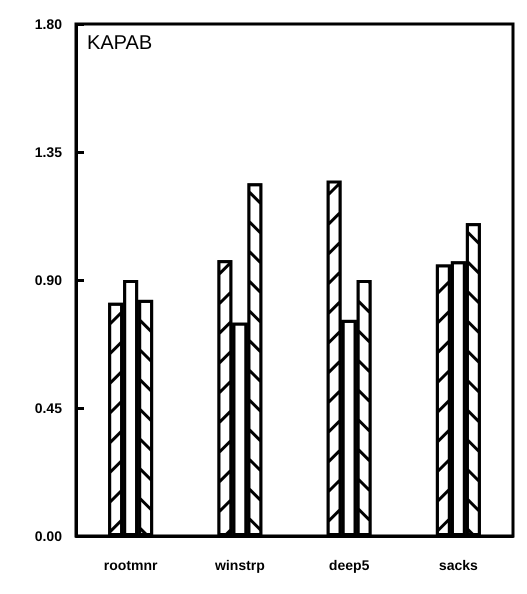  I want to click on chart-title: KAPAB, so click(119, 43).